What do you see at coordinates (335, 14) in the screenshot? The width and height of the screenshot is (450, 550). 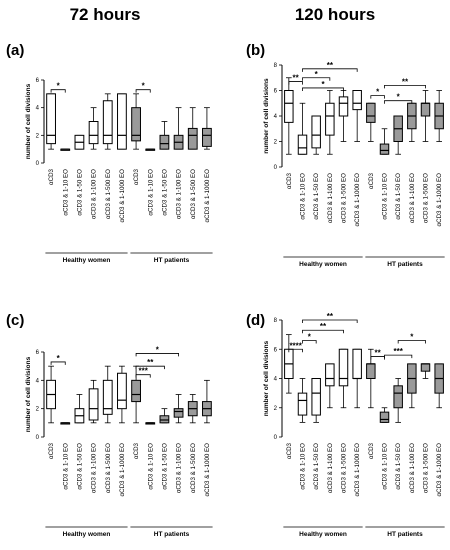 I see `column-header-120h: 120 hours` at bounding box center [335, 14].